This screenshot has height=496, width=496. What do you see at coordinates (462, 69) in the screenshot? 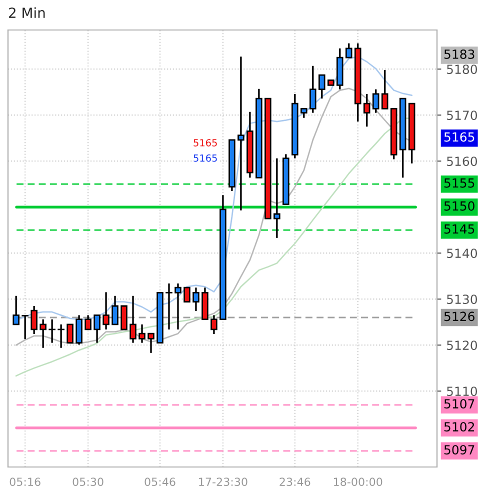
I see `y-tick-label: 5180` at bounding box center [462, 69].